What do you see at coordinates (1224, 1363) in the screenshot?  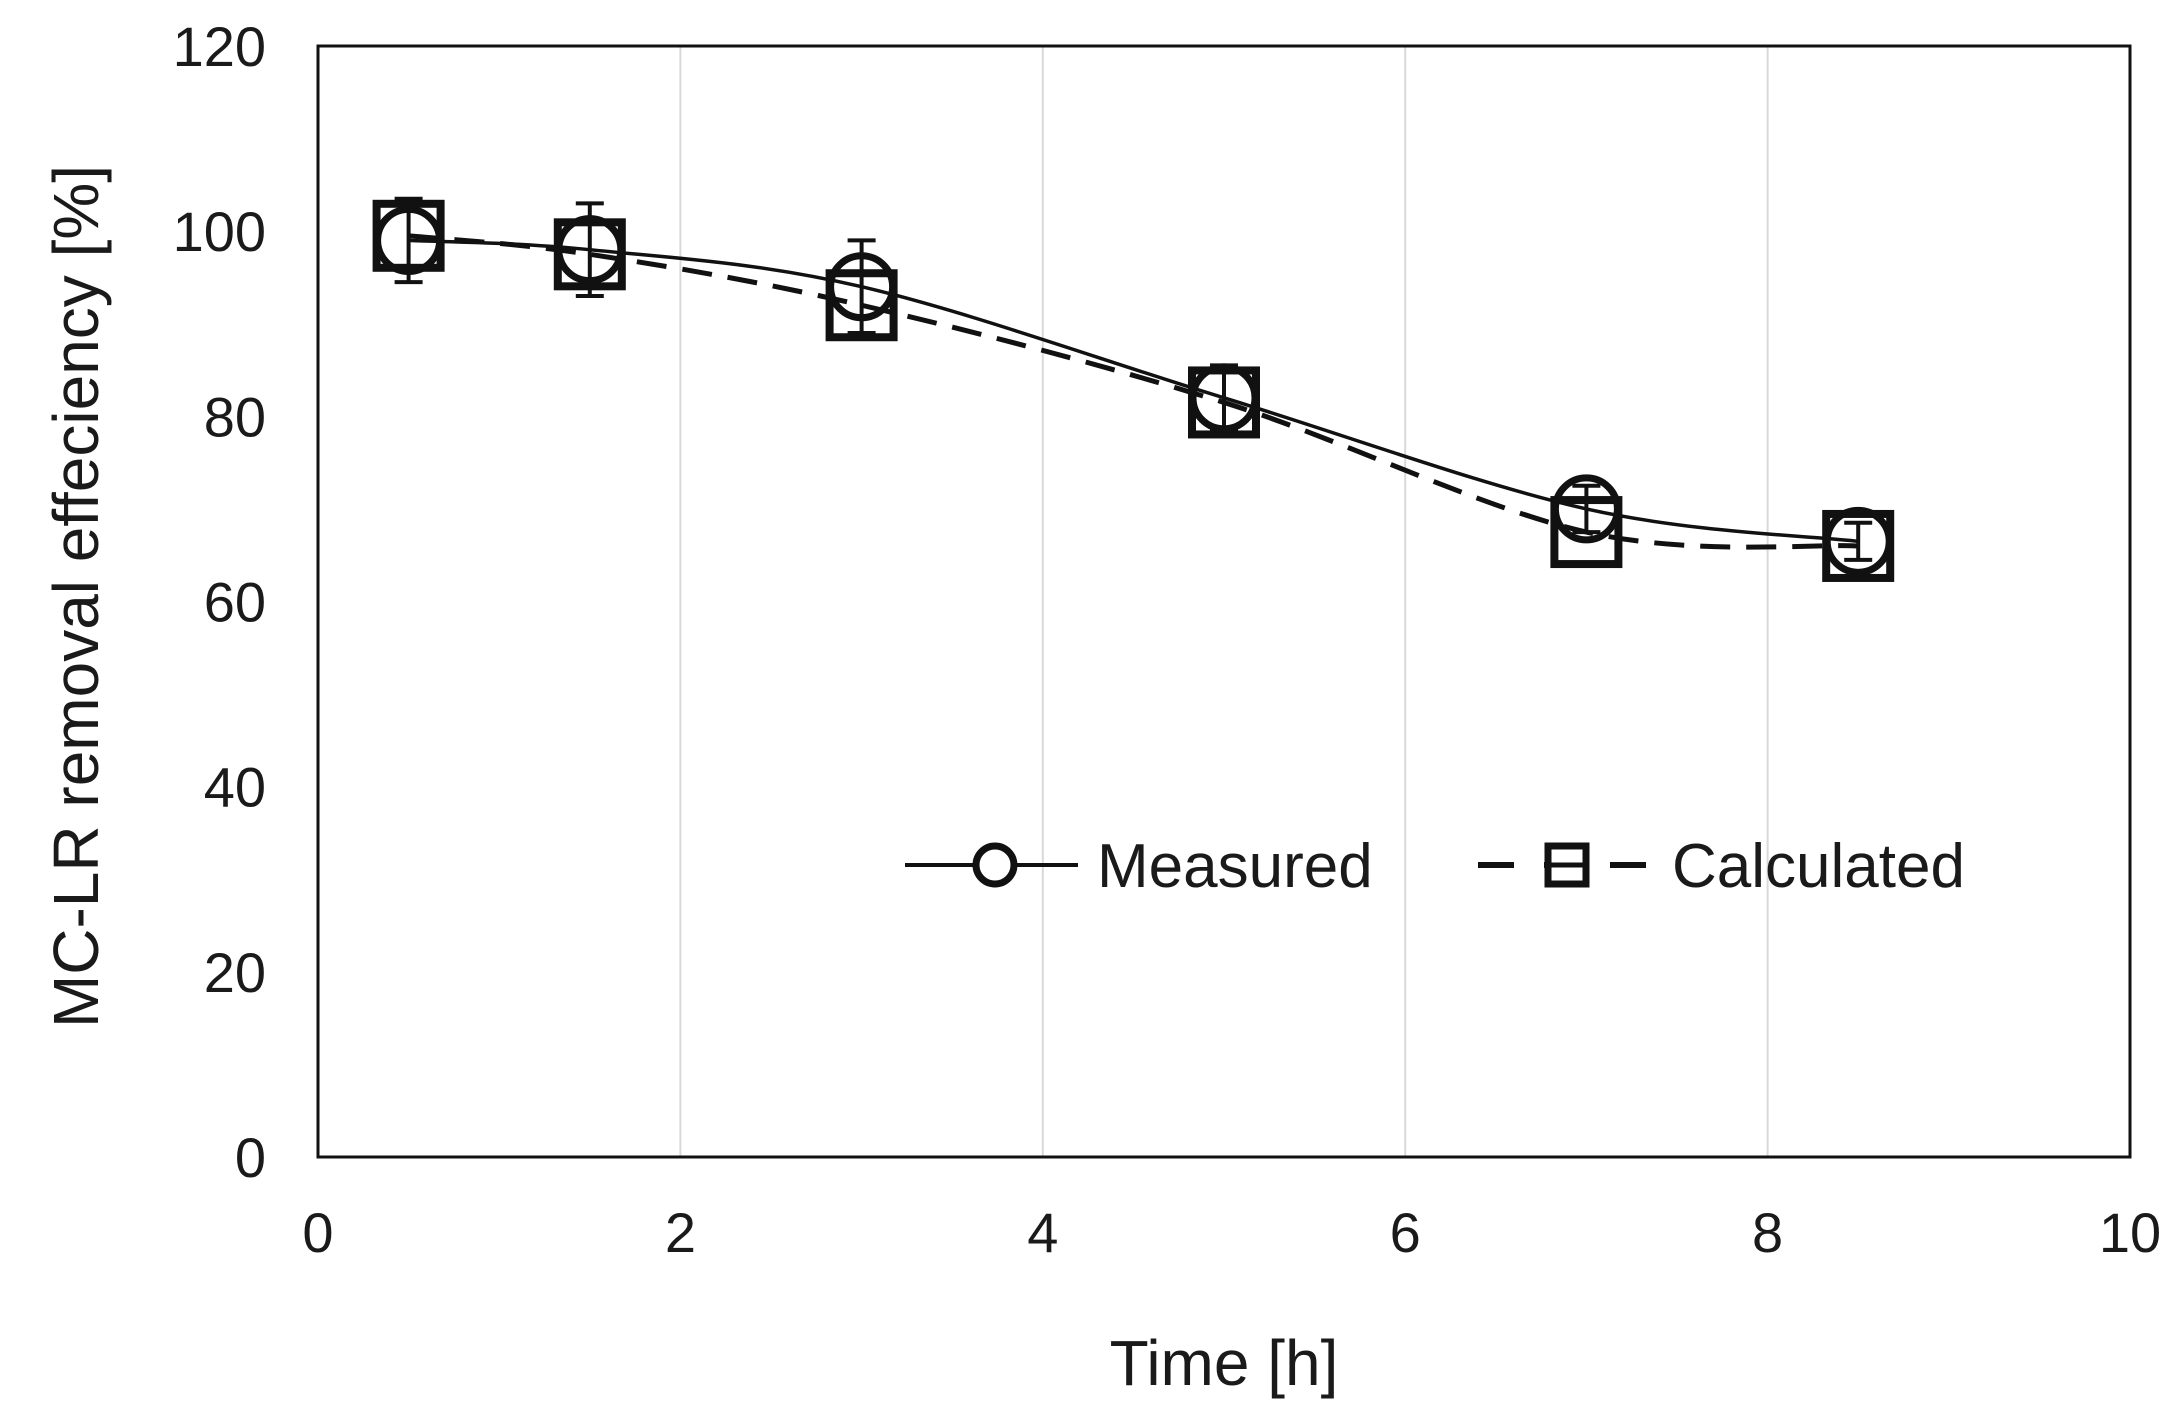 I see `x-axis-title: Time [h]` at bounding box center [1224, 1363].